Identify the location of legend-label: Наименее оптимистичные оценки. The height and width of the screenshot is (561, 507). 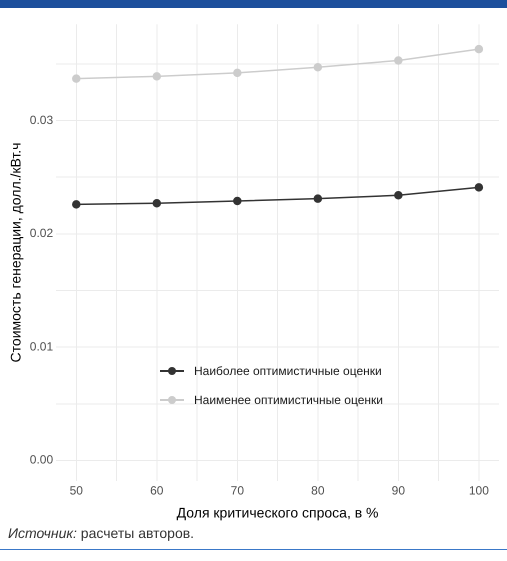
(288, 399).